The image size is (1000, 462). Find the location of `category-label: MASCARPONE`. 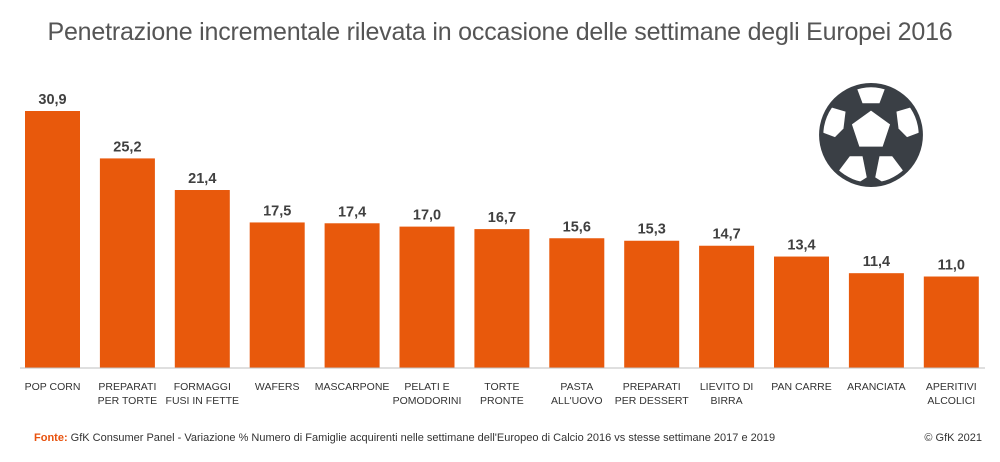

category-label: MASCARPONE is located at coordinates (352, 387).